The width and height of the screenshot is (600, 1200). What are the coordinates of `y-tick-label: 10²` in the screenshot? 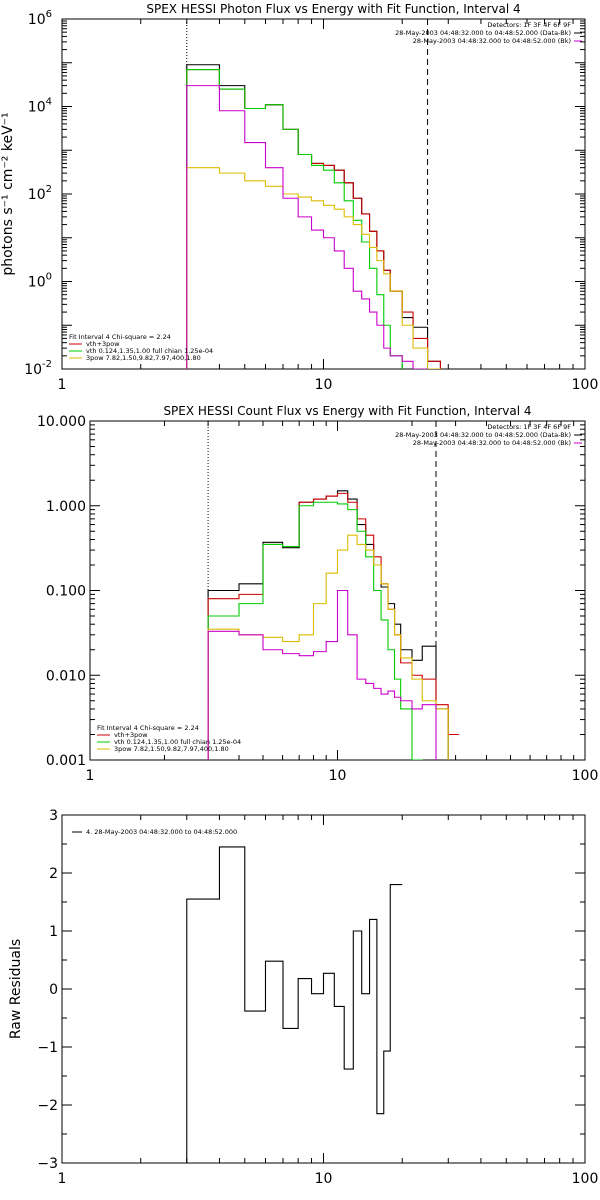 It's located at (40, 193).